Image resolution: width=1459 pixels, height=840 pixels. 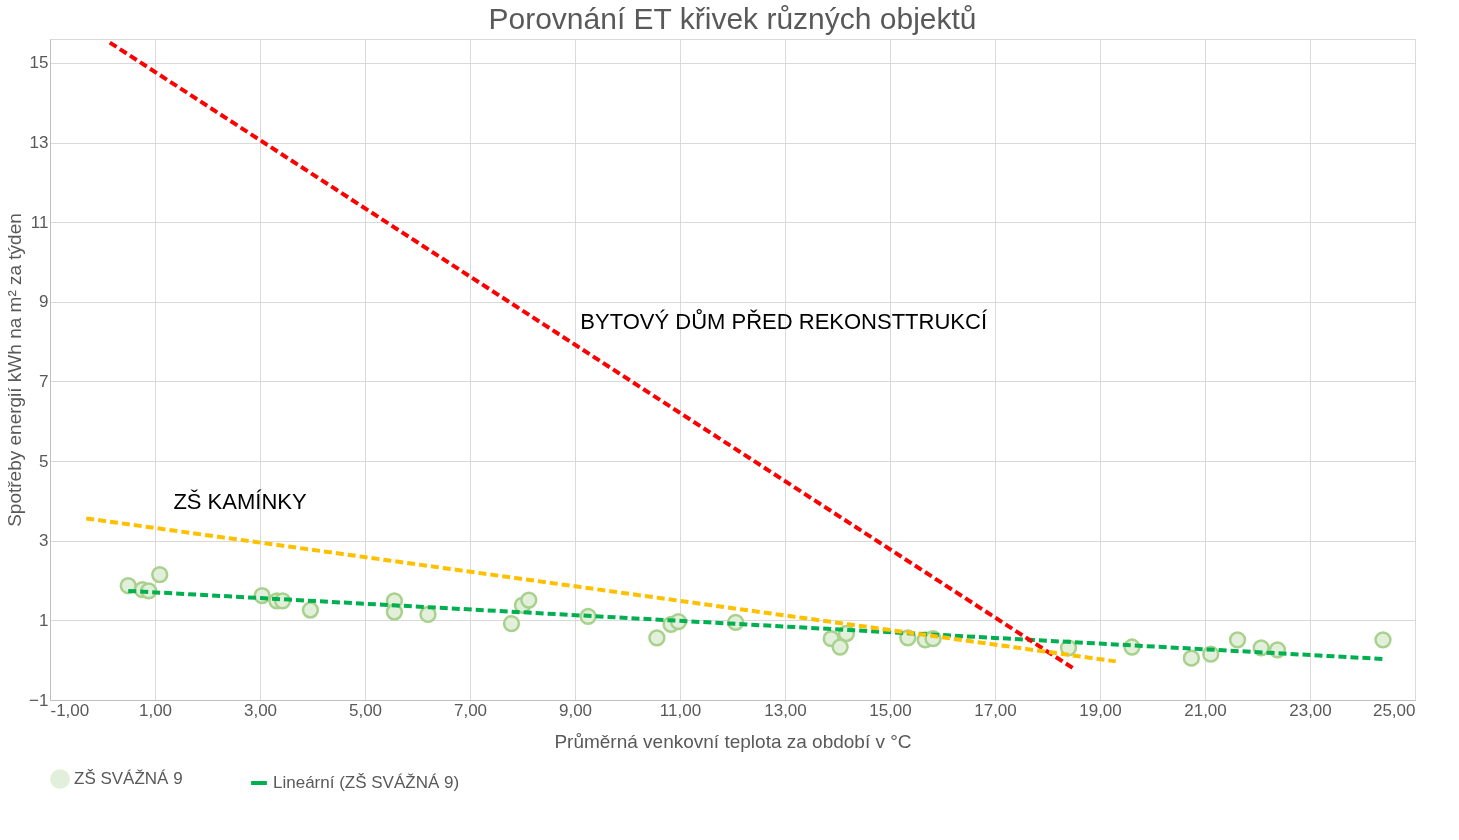 I want to click on y-tick-label: 5, so click(x=44, y=461).